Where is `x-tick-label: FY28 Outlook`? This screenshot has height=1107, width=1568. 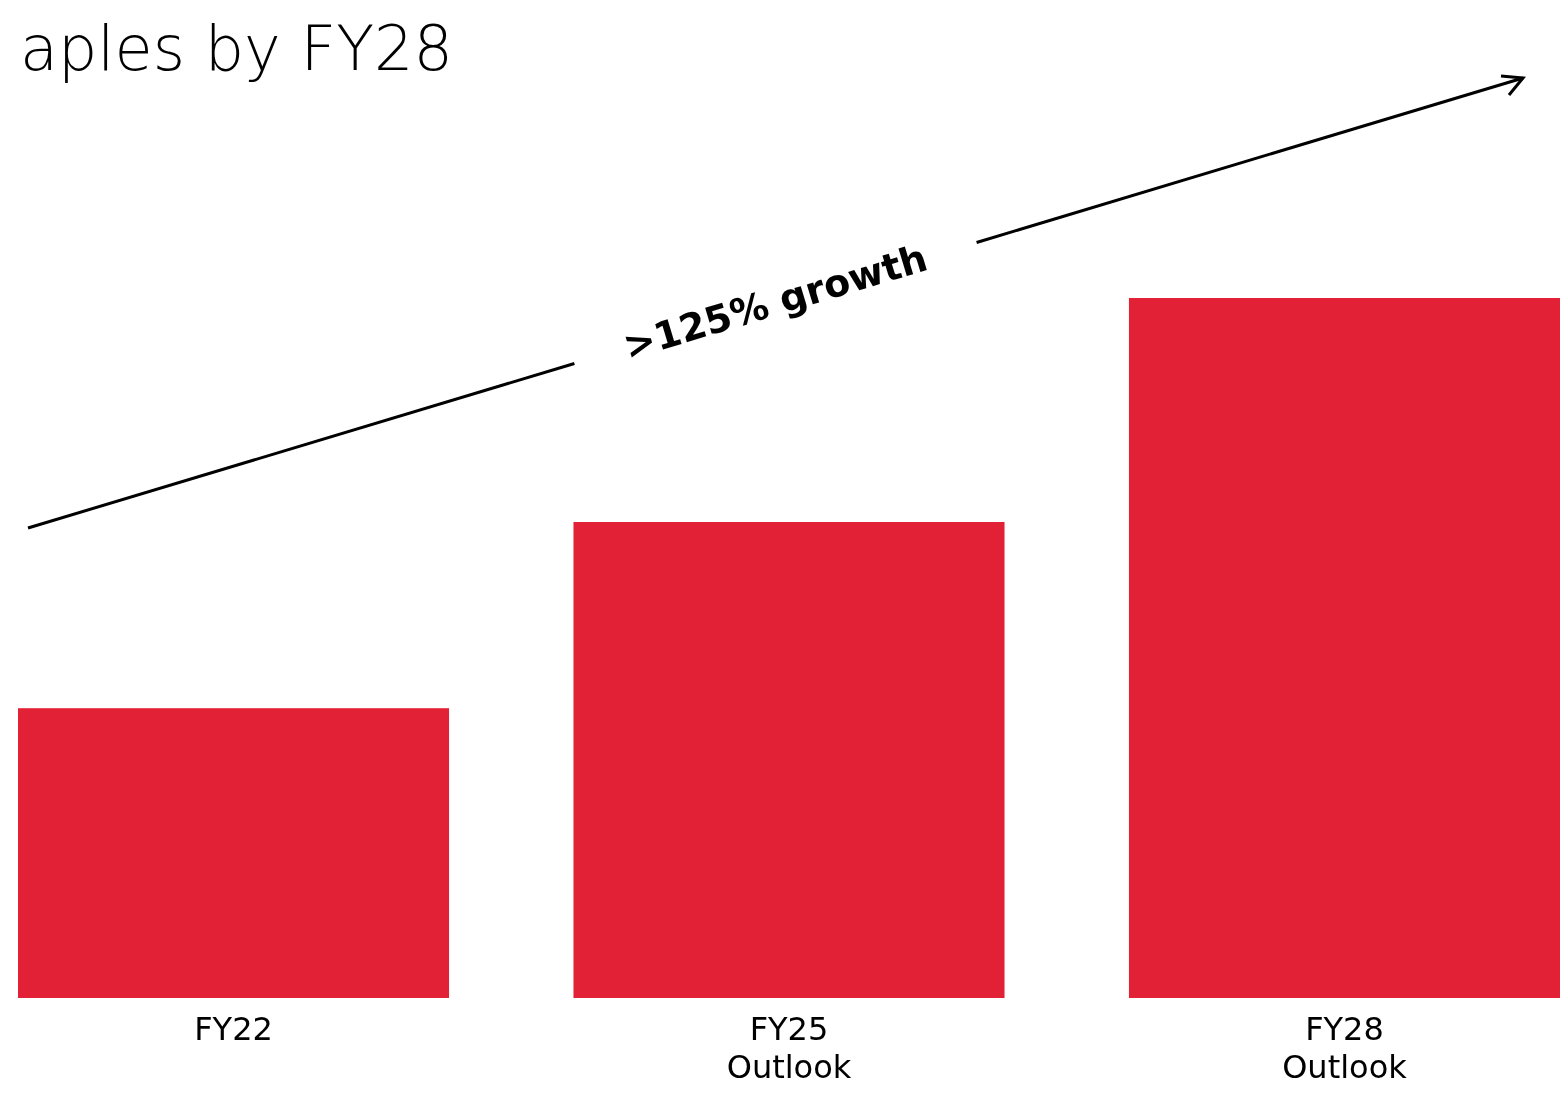 x-tick-label: FY28 Outlook is located at coordinates (1345, 1048).